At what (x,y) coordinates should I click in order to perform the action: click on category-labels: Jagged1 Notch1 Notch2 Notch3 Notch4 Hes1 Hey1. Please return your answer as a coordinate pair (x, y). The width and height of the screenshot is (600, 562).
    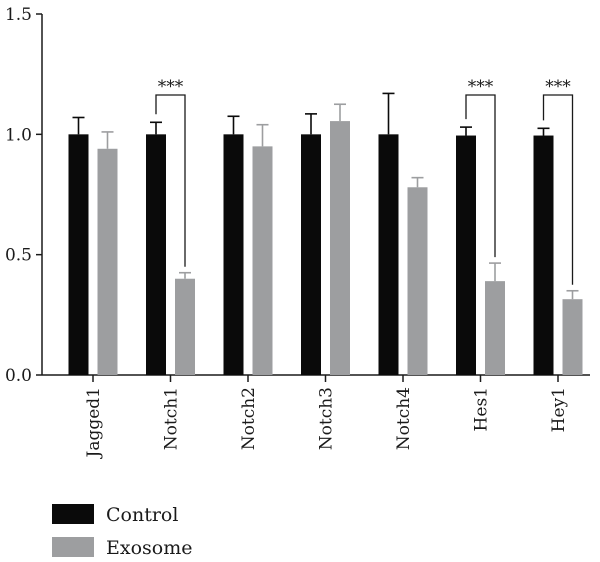
    Looking at the image, I should click on (326, 423).